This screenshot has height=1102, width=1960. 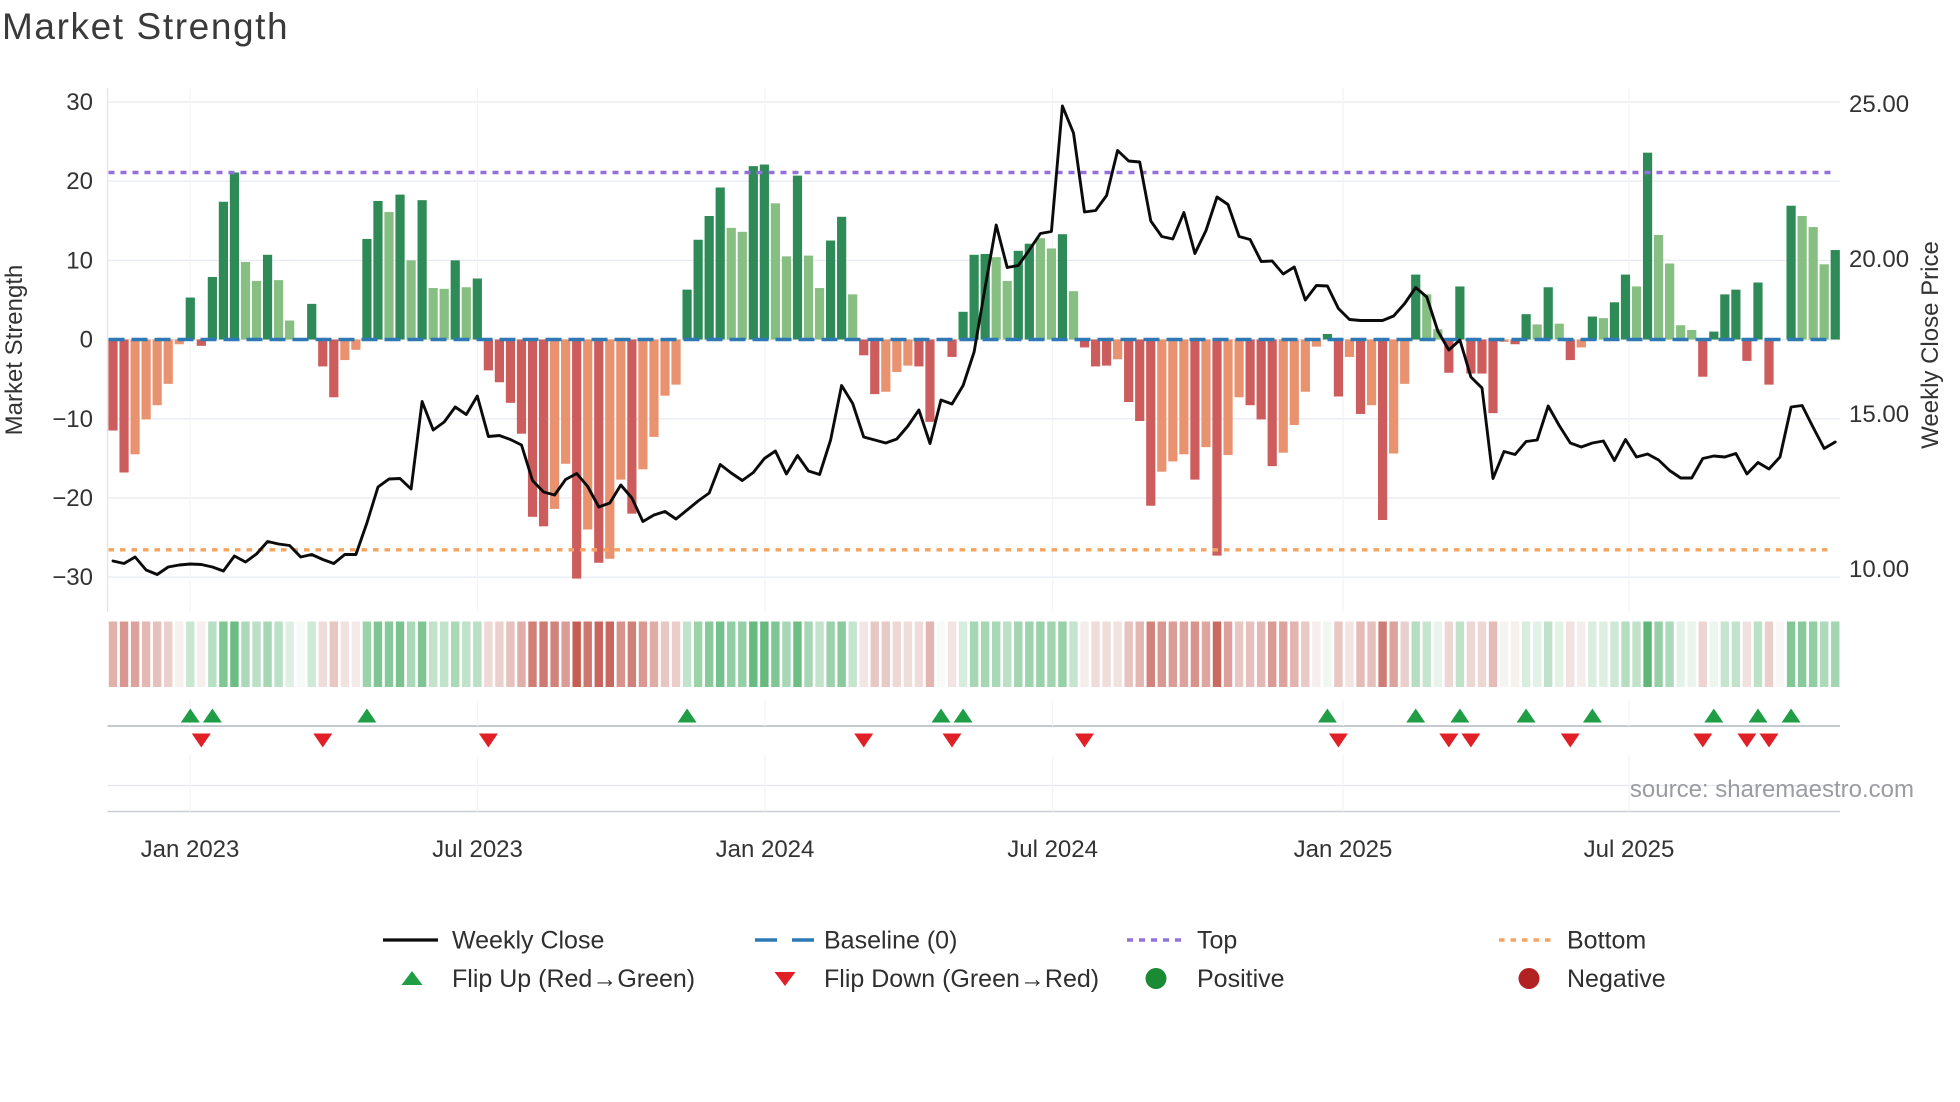 I want to click on svg-text: Weekly Close Price, so click(x=1930, y=345).